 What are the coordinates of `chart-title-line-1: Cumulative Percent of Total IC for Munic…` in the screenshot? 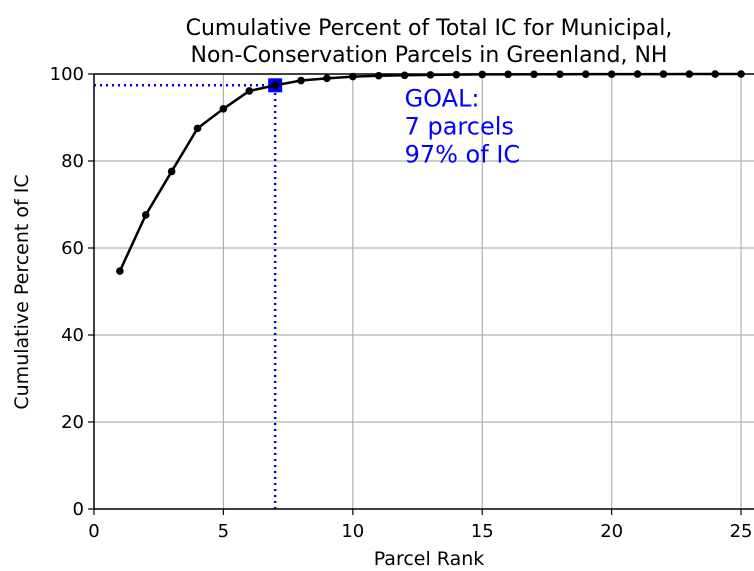 It's located at (429, 28).